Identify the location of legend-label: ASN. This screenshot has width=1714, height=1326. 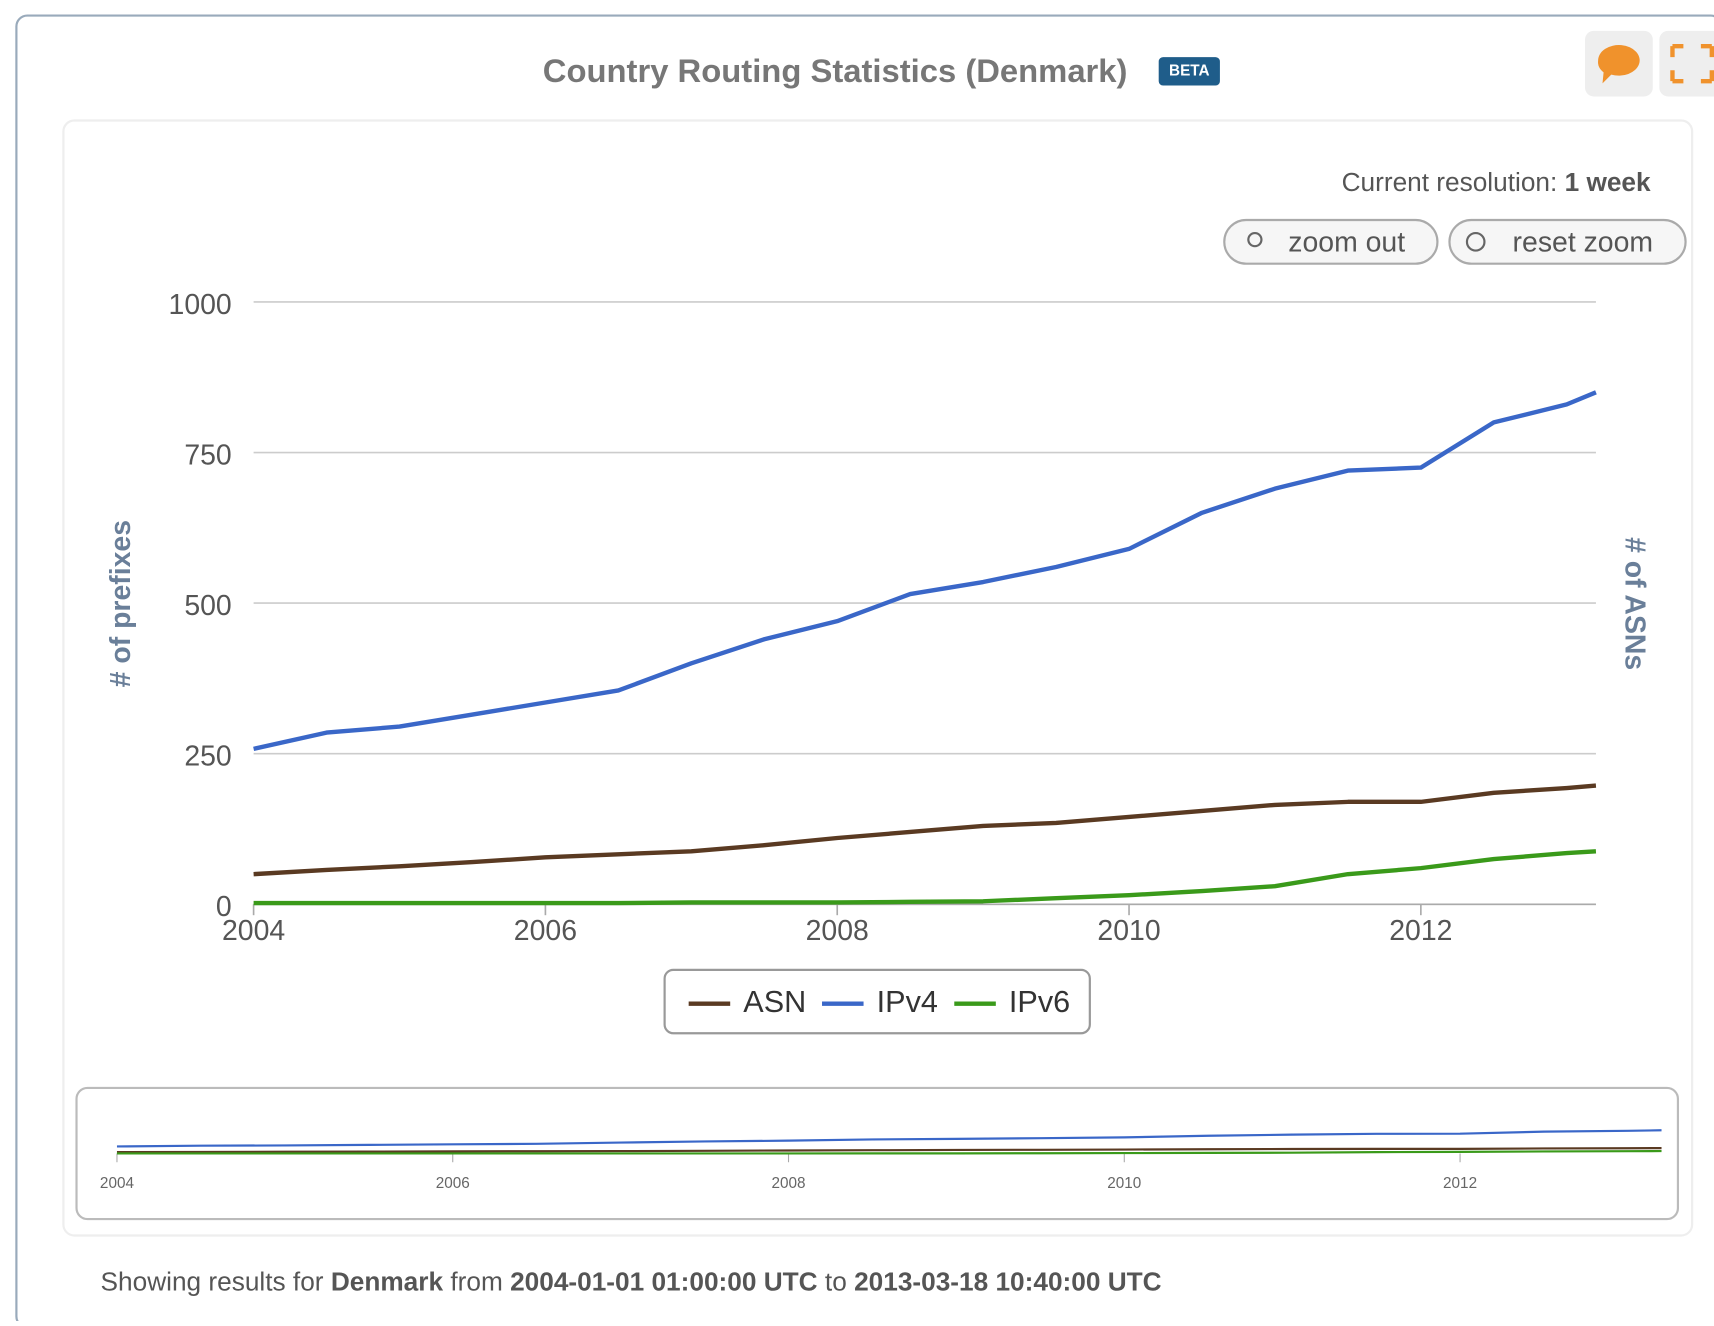
(774, 1002).